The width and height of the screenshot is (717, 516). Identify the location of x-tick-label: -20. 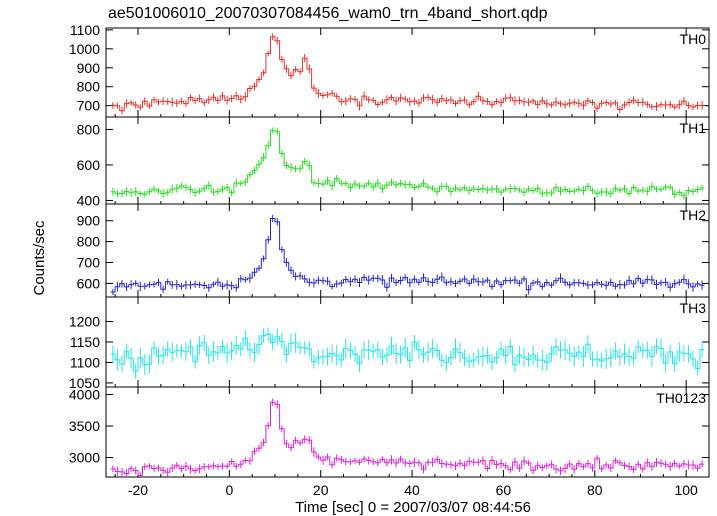
(138, 490).